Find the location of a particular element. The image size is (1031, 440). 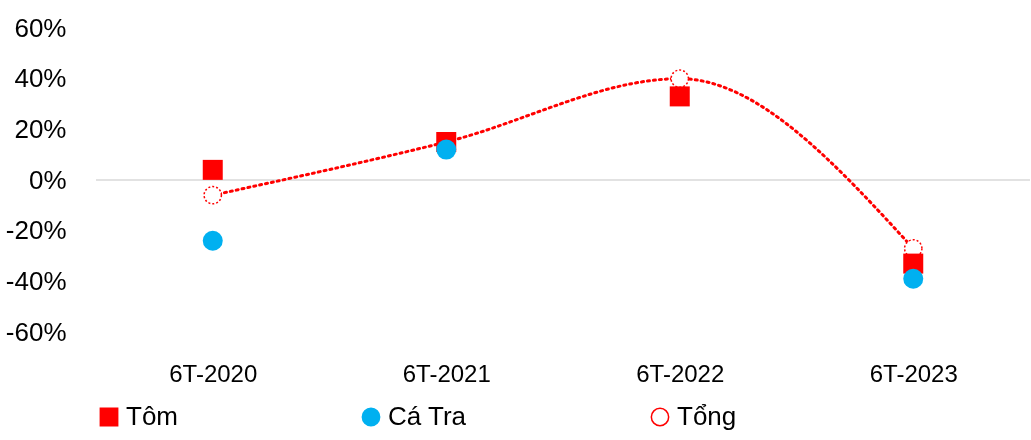

y-tick-label: 0% is located at coordinates (47, 179).